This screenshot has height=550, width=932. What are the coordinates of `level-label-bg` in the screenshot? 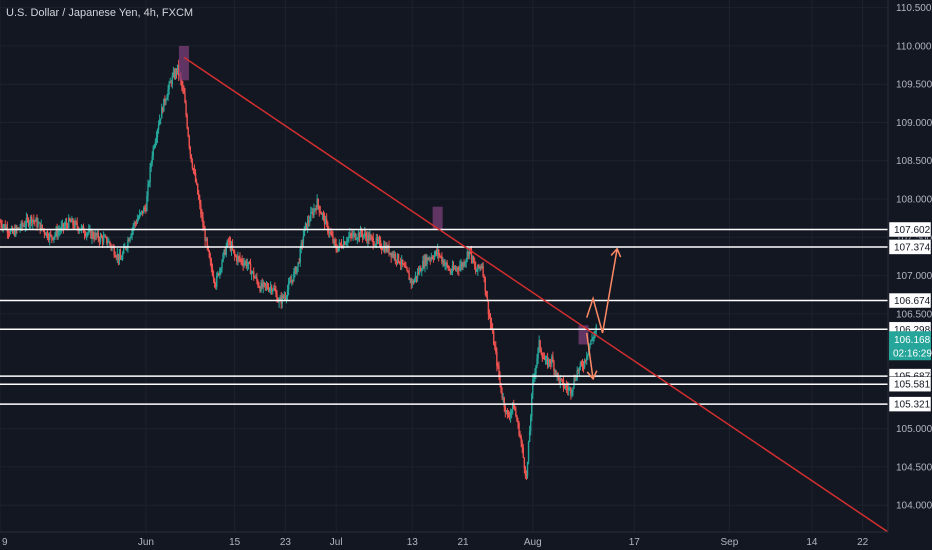 It's located at (910, 384).